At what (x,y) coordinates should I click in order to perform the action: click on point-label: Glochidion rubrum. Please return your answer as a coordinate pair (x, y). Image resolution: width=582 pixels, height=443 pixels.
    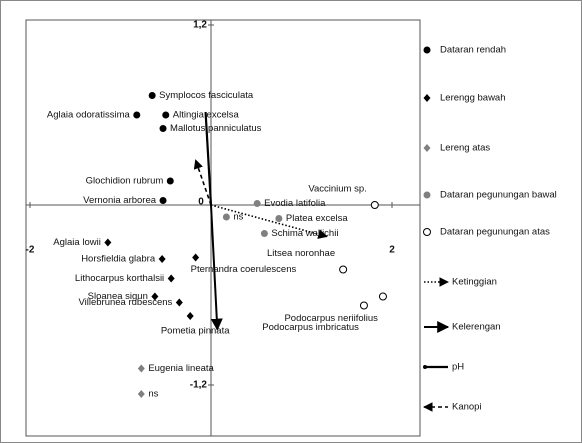
    Looking at the image, I should click on (125, 181).